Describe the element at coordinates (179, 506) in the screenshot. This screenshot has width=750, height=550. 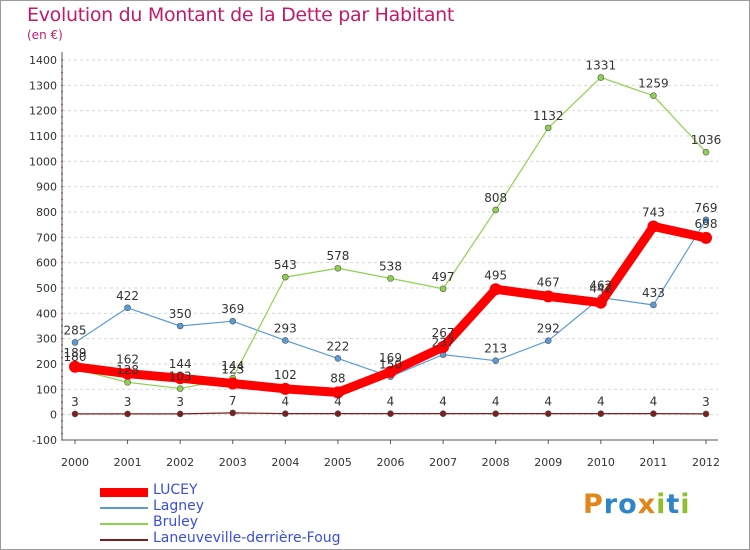
I see `legend-label: Lagney` at that location.